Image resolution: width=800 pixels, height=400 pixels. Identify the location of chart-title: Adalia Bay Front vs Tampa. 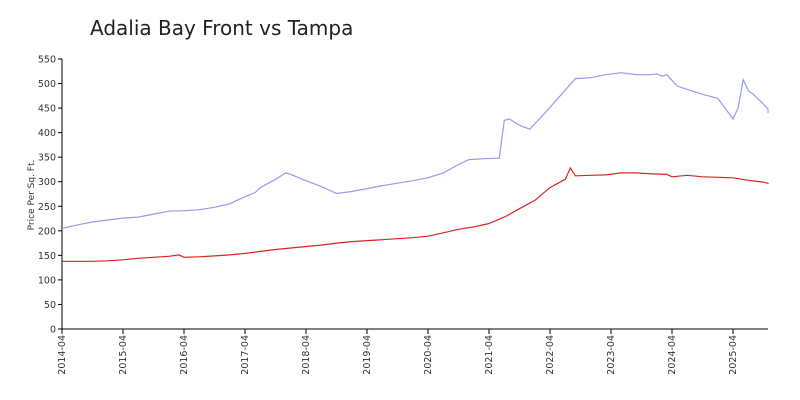
(222, 28).